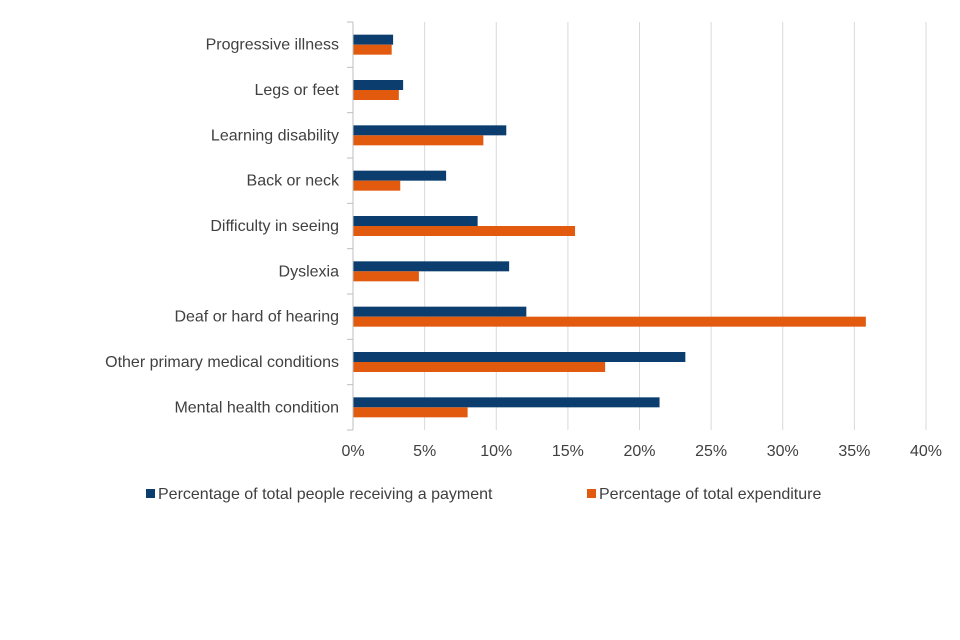 Image resolution: width=960 pixels, height=640 pixels. What do you see at coordinates (274, 226) in the screenshot?
I see `category-label: Difficulty in seeing` at bounding box center [274, 226].